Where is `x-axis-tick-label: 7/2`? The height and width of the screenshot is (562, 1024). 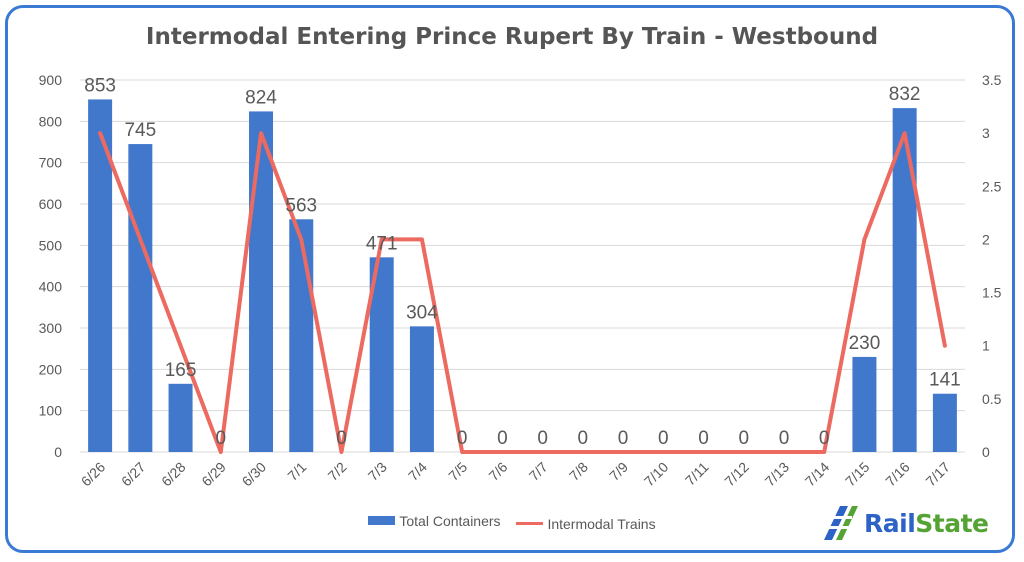 x-axis-tick-label: 7/2 is located at coordinates (337, 471).